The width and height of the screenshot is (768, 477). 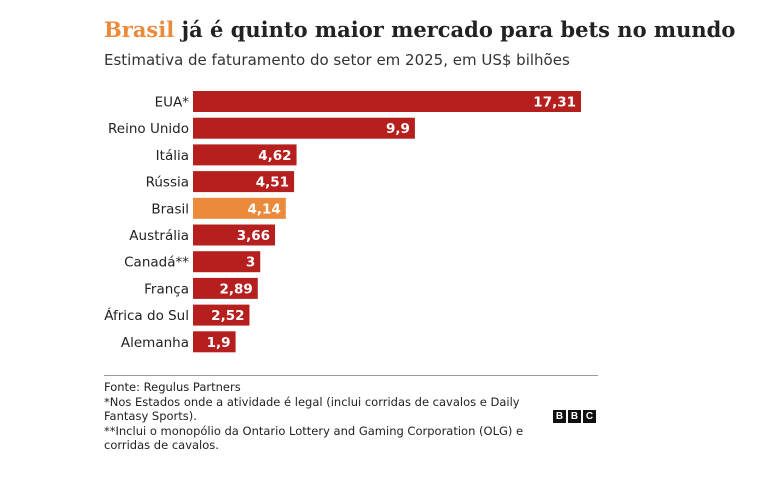 I want to click on category-label-russia: Rússia, so click(x=167, y=183).